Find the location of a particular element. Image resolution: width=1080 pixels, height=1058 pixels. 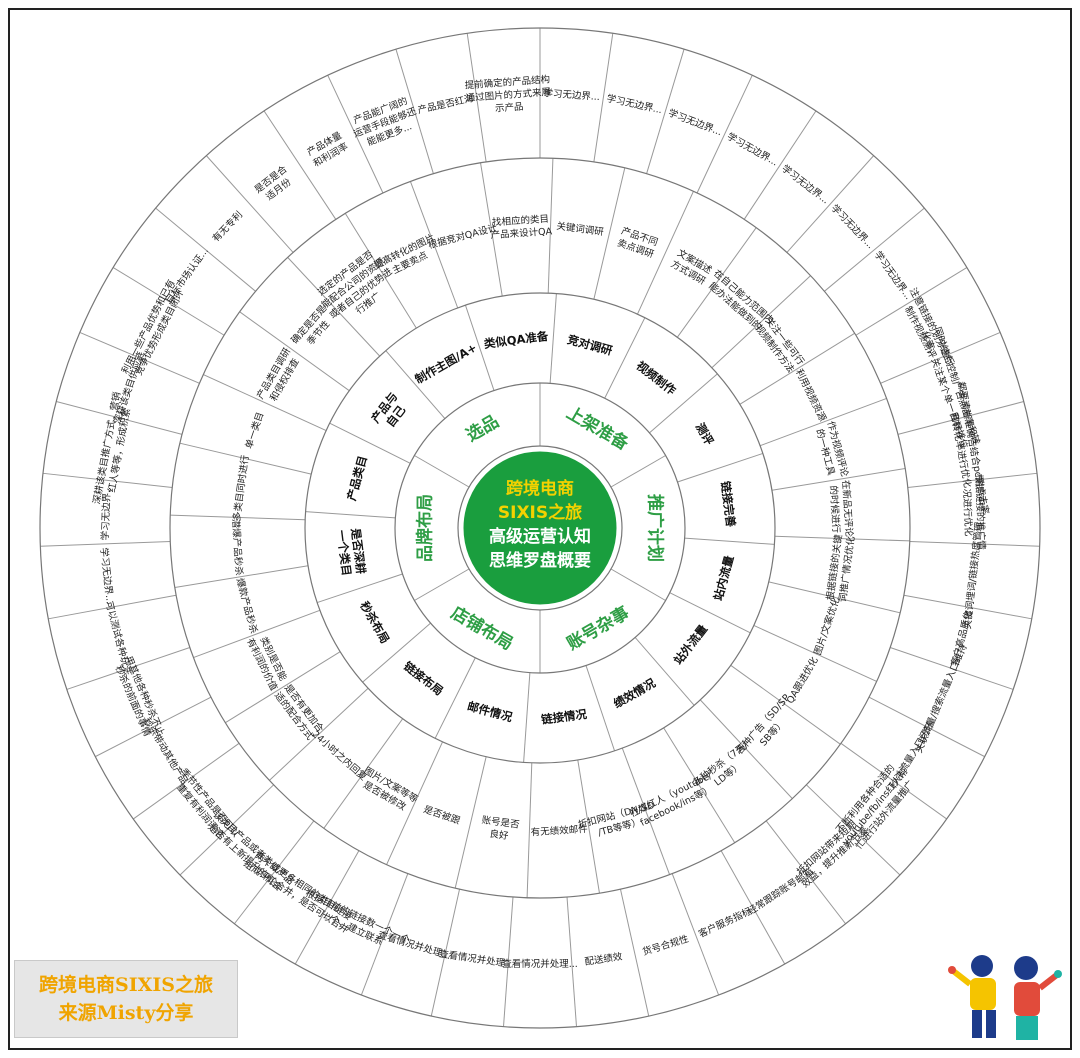

sector-6: 选品 is located at coordinates (482, 429).